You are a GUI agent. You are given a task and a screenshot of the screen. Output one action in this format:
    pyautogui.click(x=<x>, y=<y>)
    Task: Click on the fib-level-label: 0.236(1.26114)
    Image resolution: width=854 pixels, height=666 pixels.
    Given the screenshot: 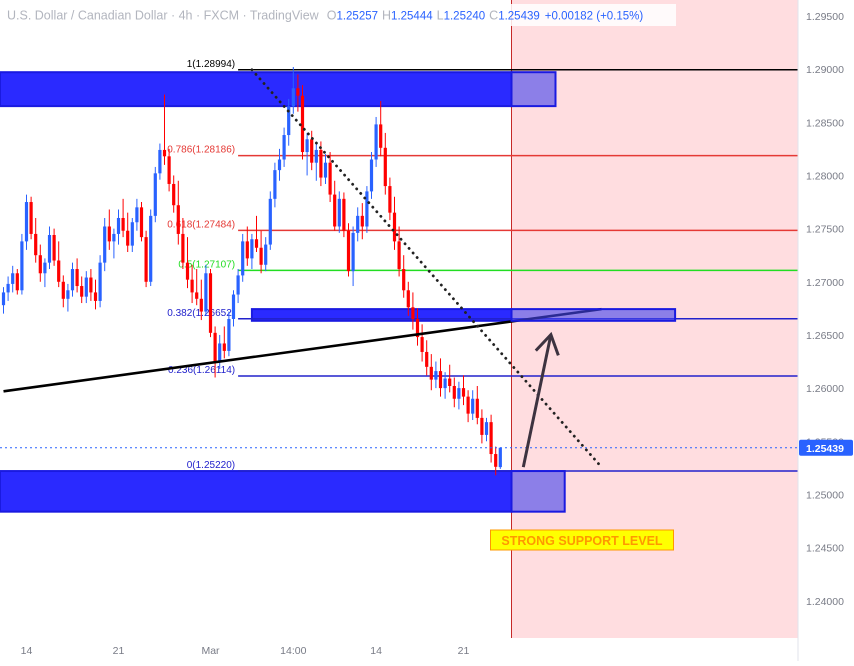 What is the action you would take?
    pyautogui.click(x=201, y=370)
    